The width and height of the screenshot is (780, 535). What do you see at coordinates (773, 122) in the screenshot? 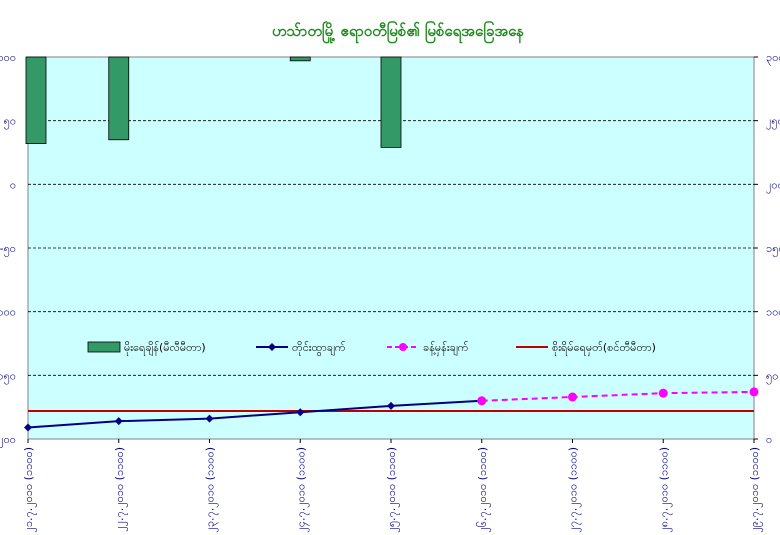
I see `right-axis-tick: ၂၅၀` at bounding box center [773, 122].